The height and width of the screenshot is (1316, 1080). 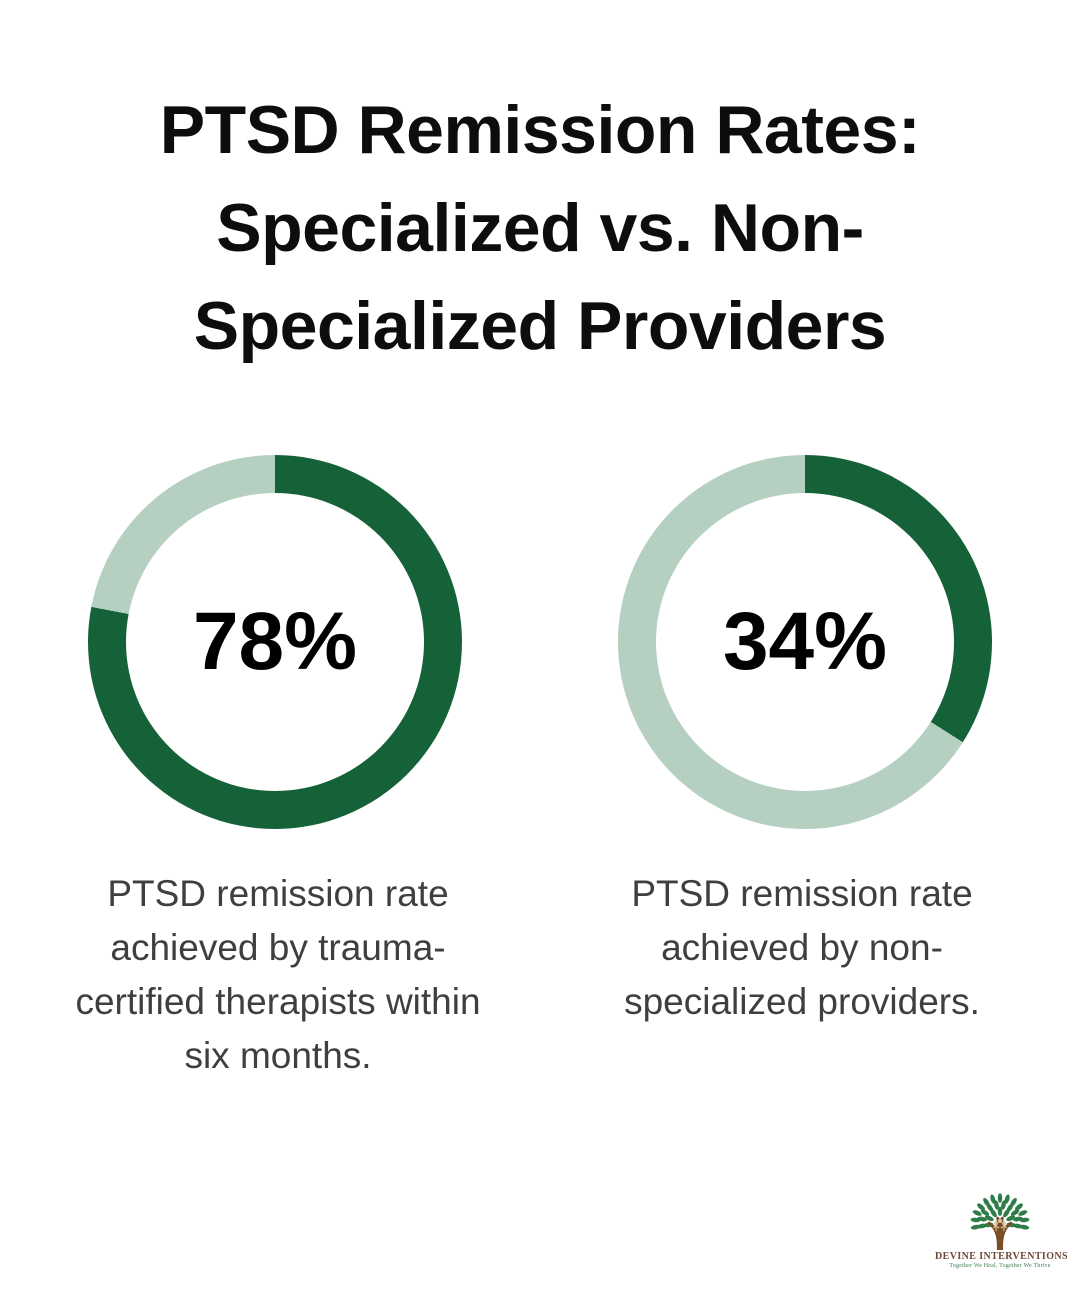 I want to click on page-title-line: PTSD Remission Rates:, so click(x=540, y=130).